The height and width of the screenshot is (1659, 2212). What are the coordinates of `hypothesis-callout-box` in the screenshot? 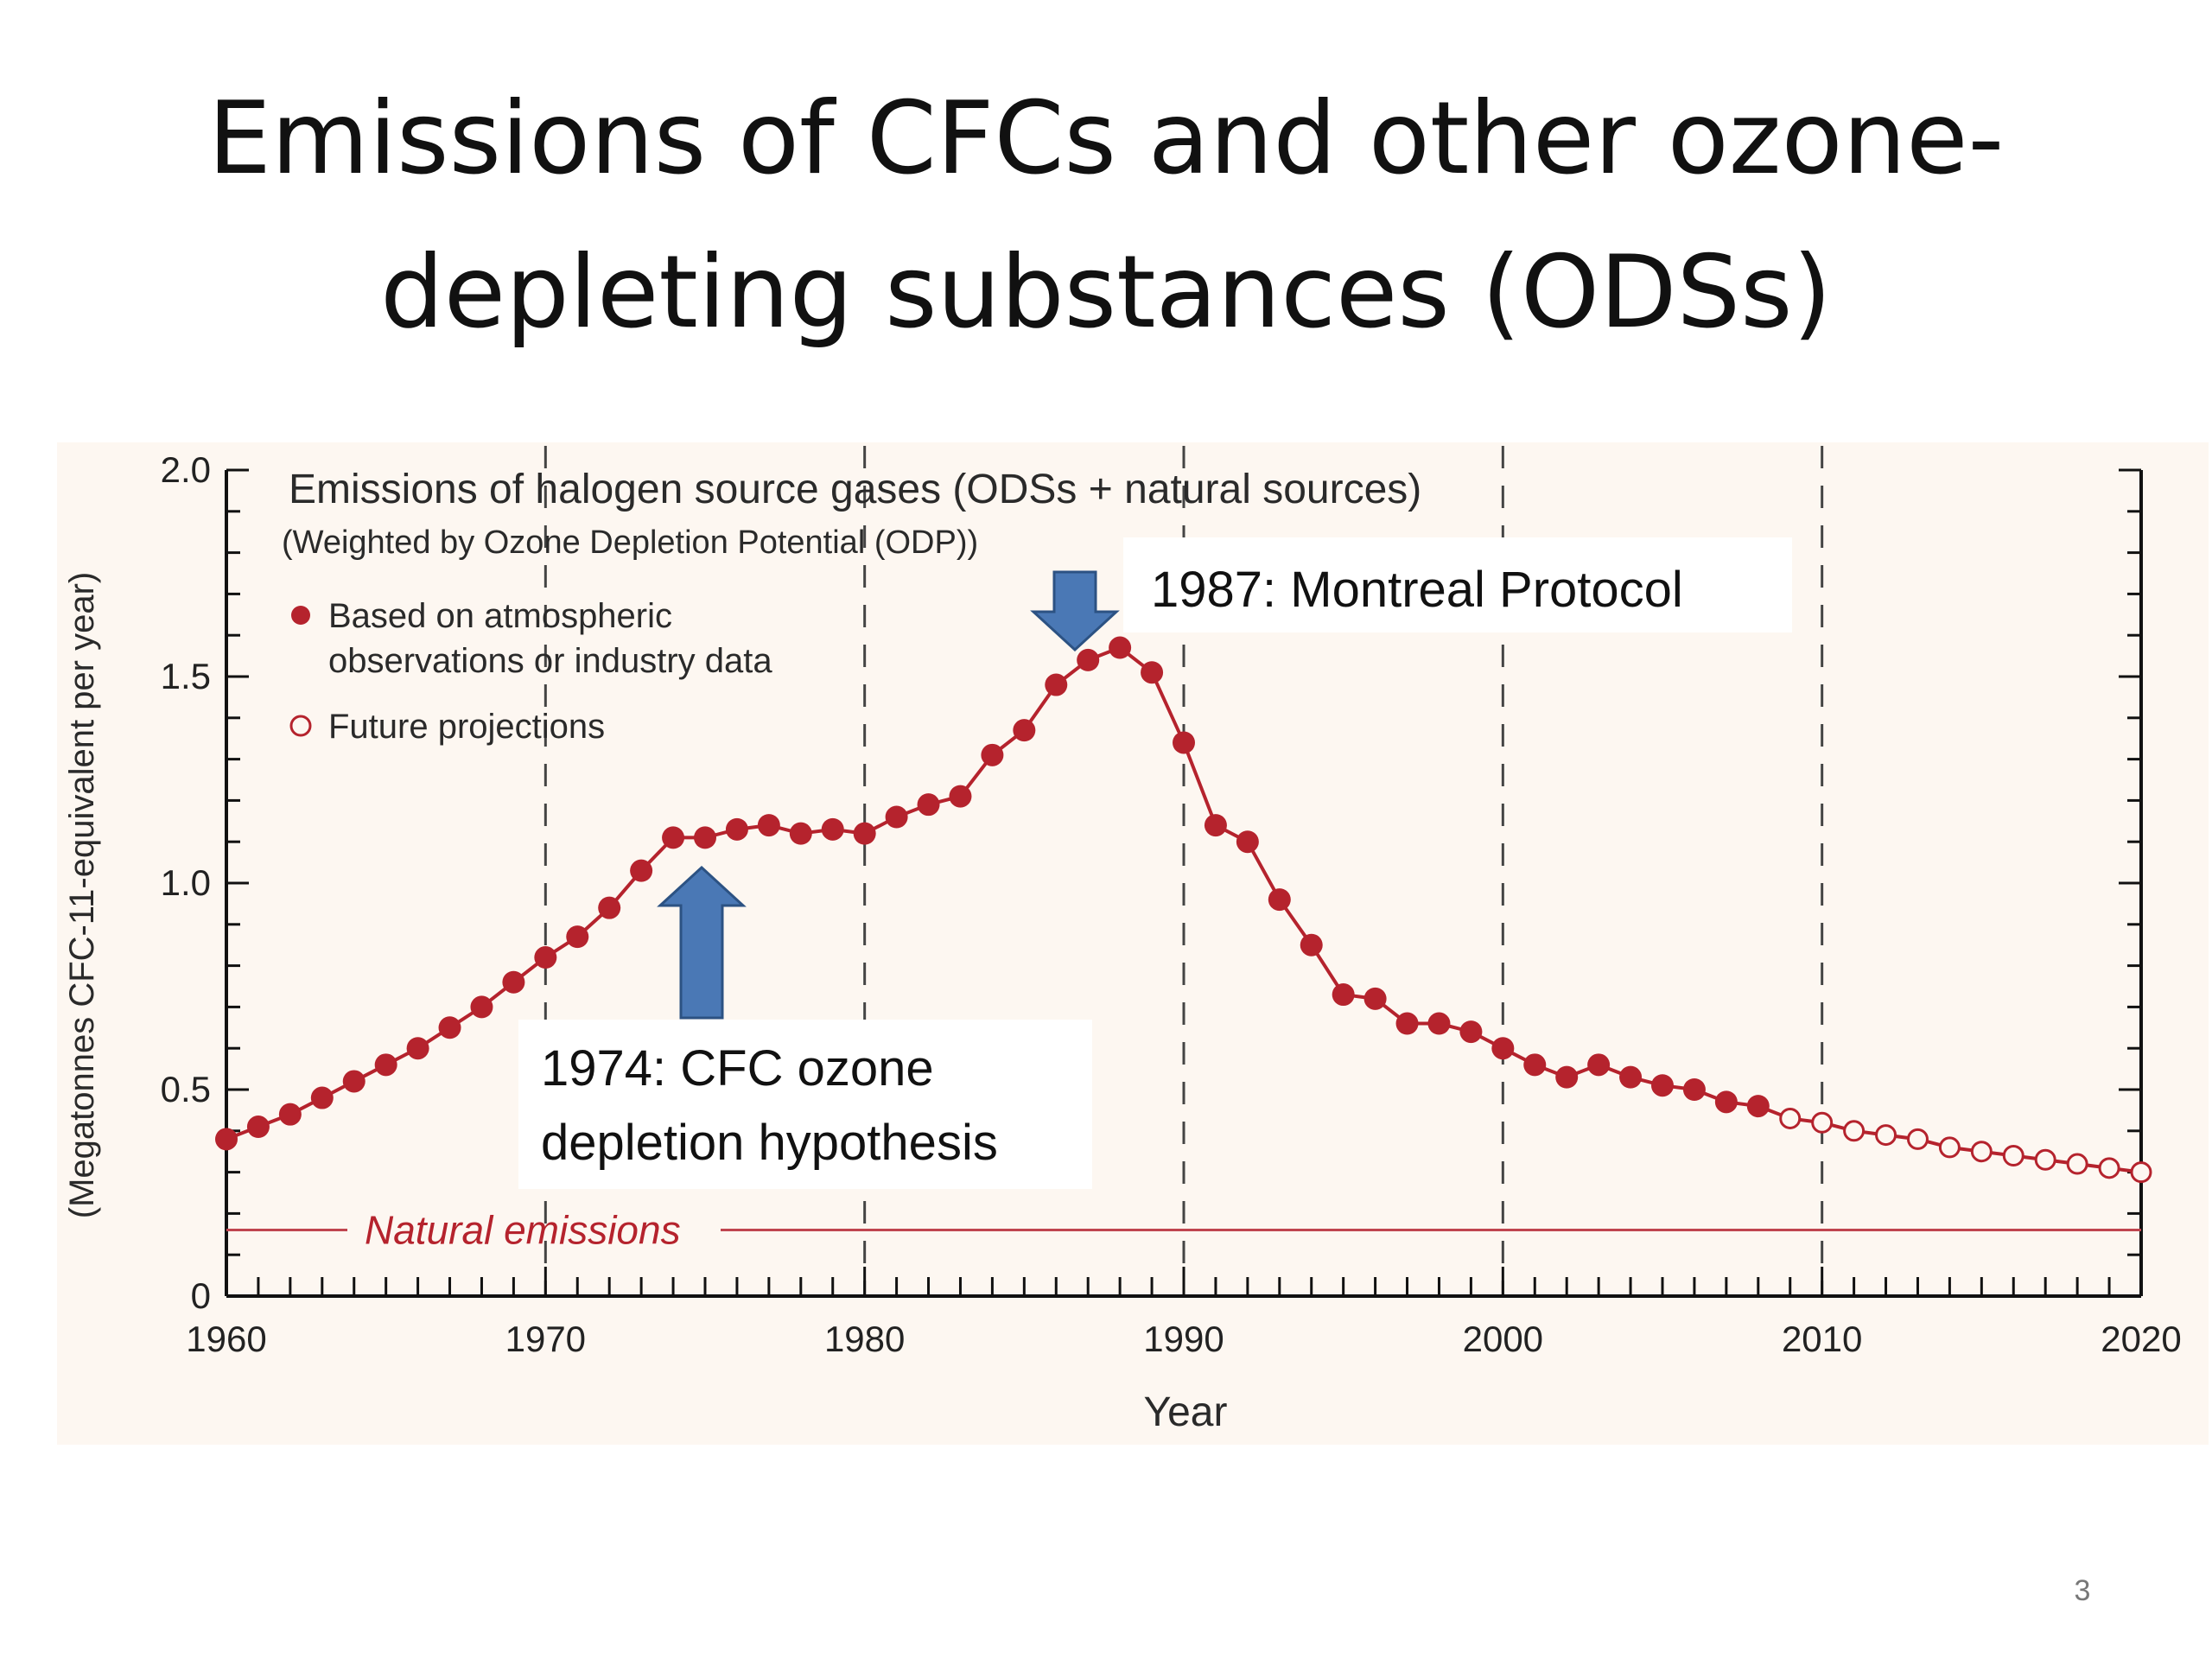 It's located at (805, 1104).